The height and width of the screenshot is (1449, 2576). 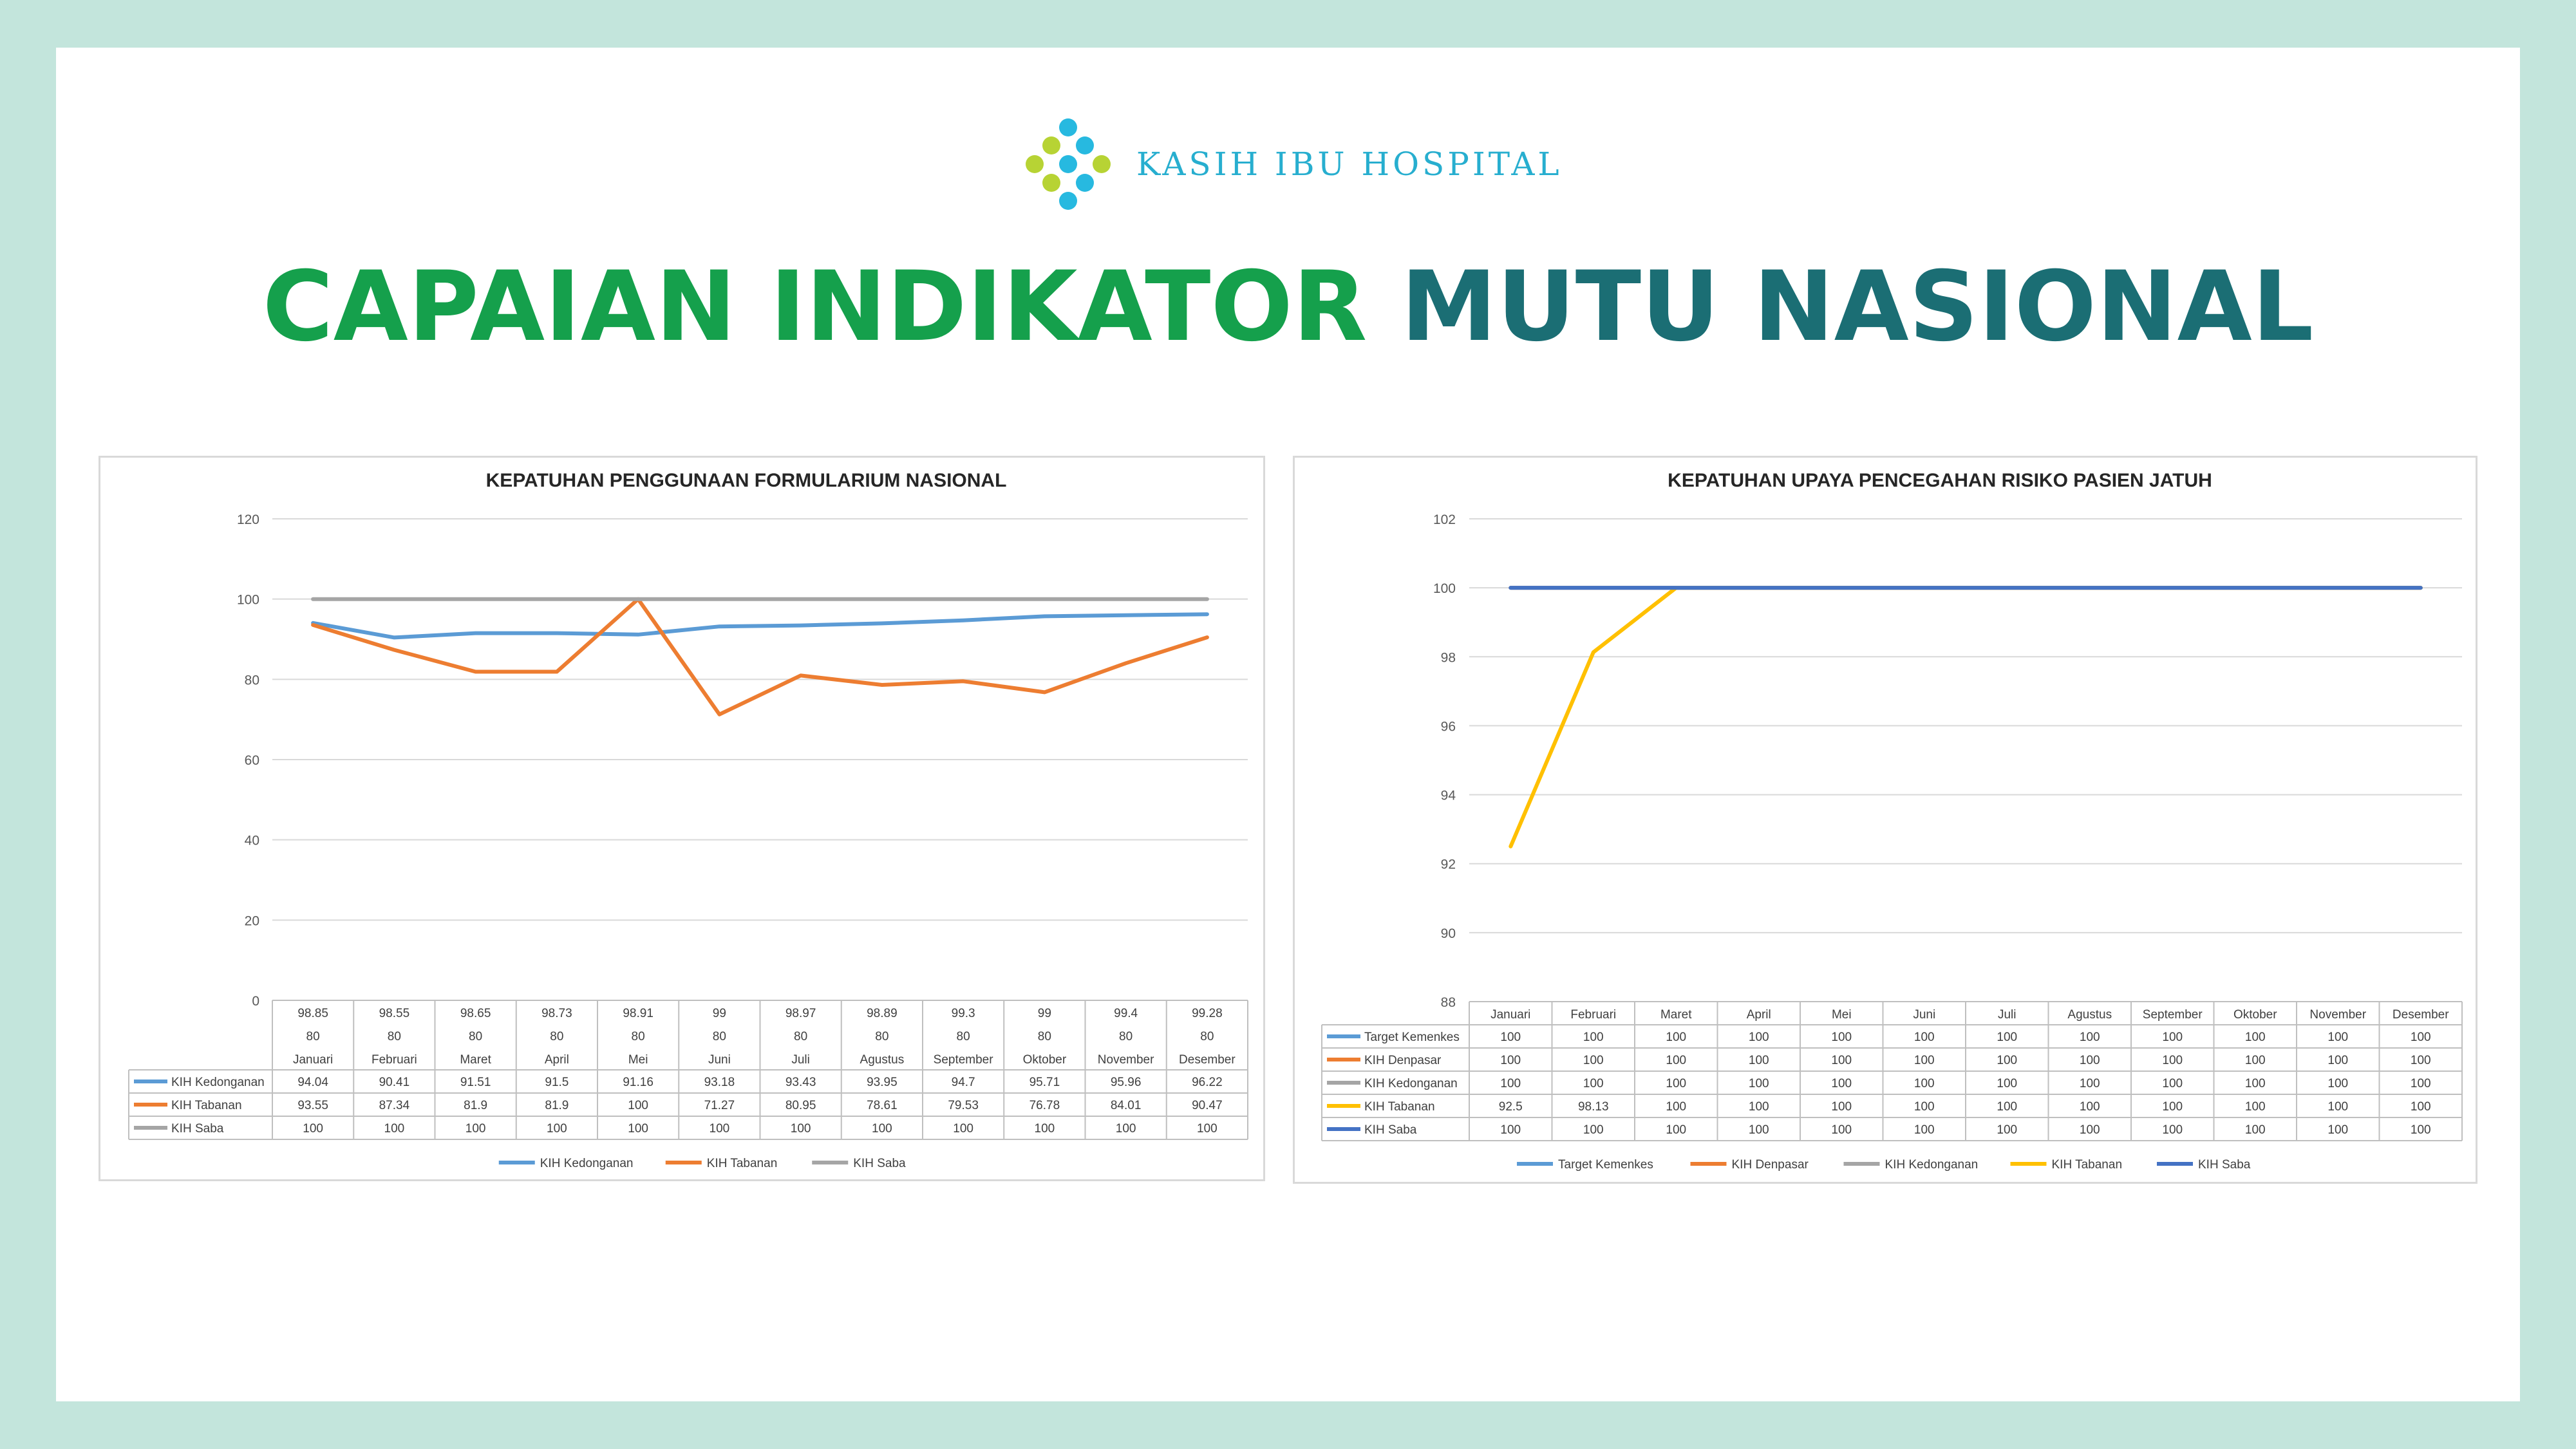 I want to click on category-label: Februari, so click(x=394, y=1060).